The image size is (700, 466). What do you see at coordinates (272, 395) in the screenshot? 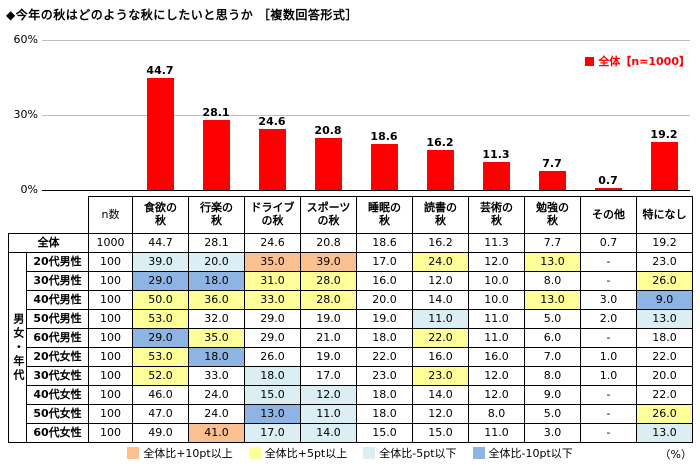
I see `table-cell: 15.0` at bounding box center [272, 395].